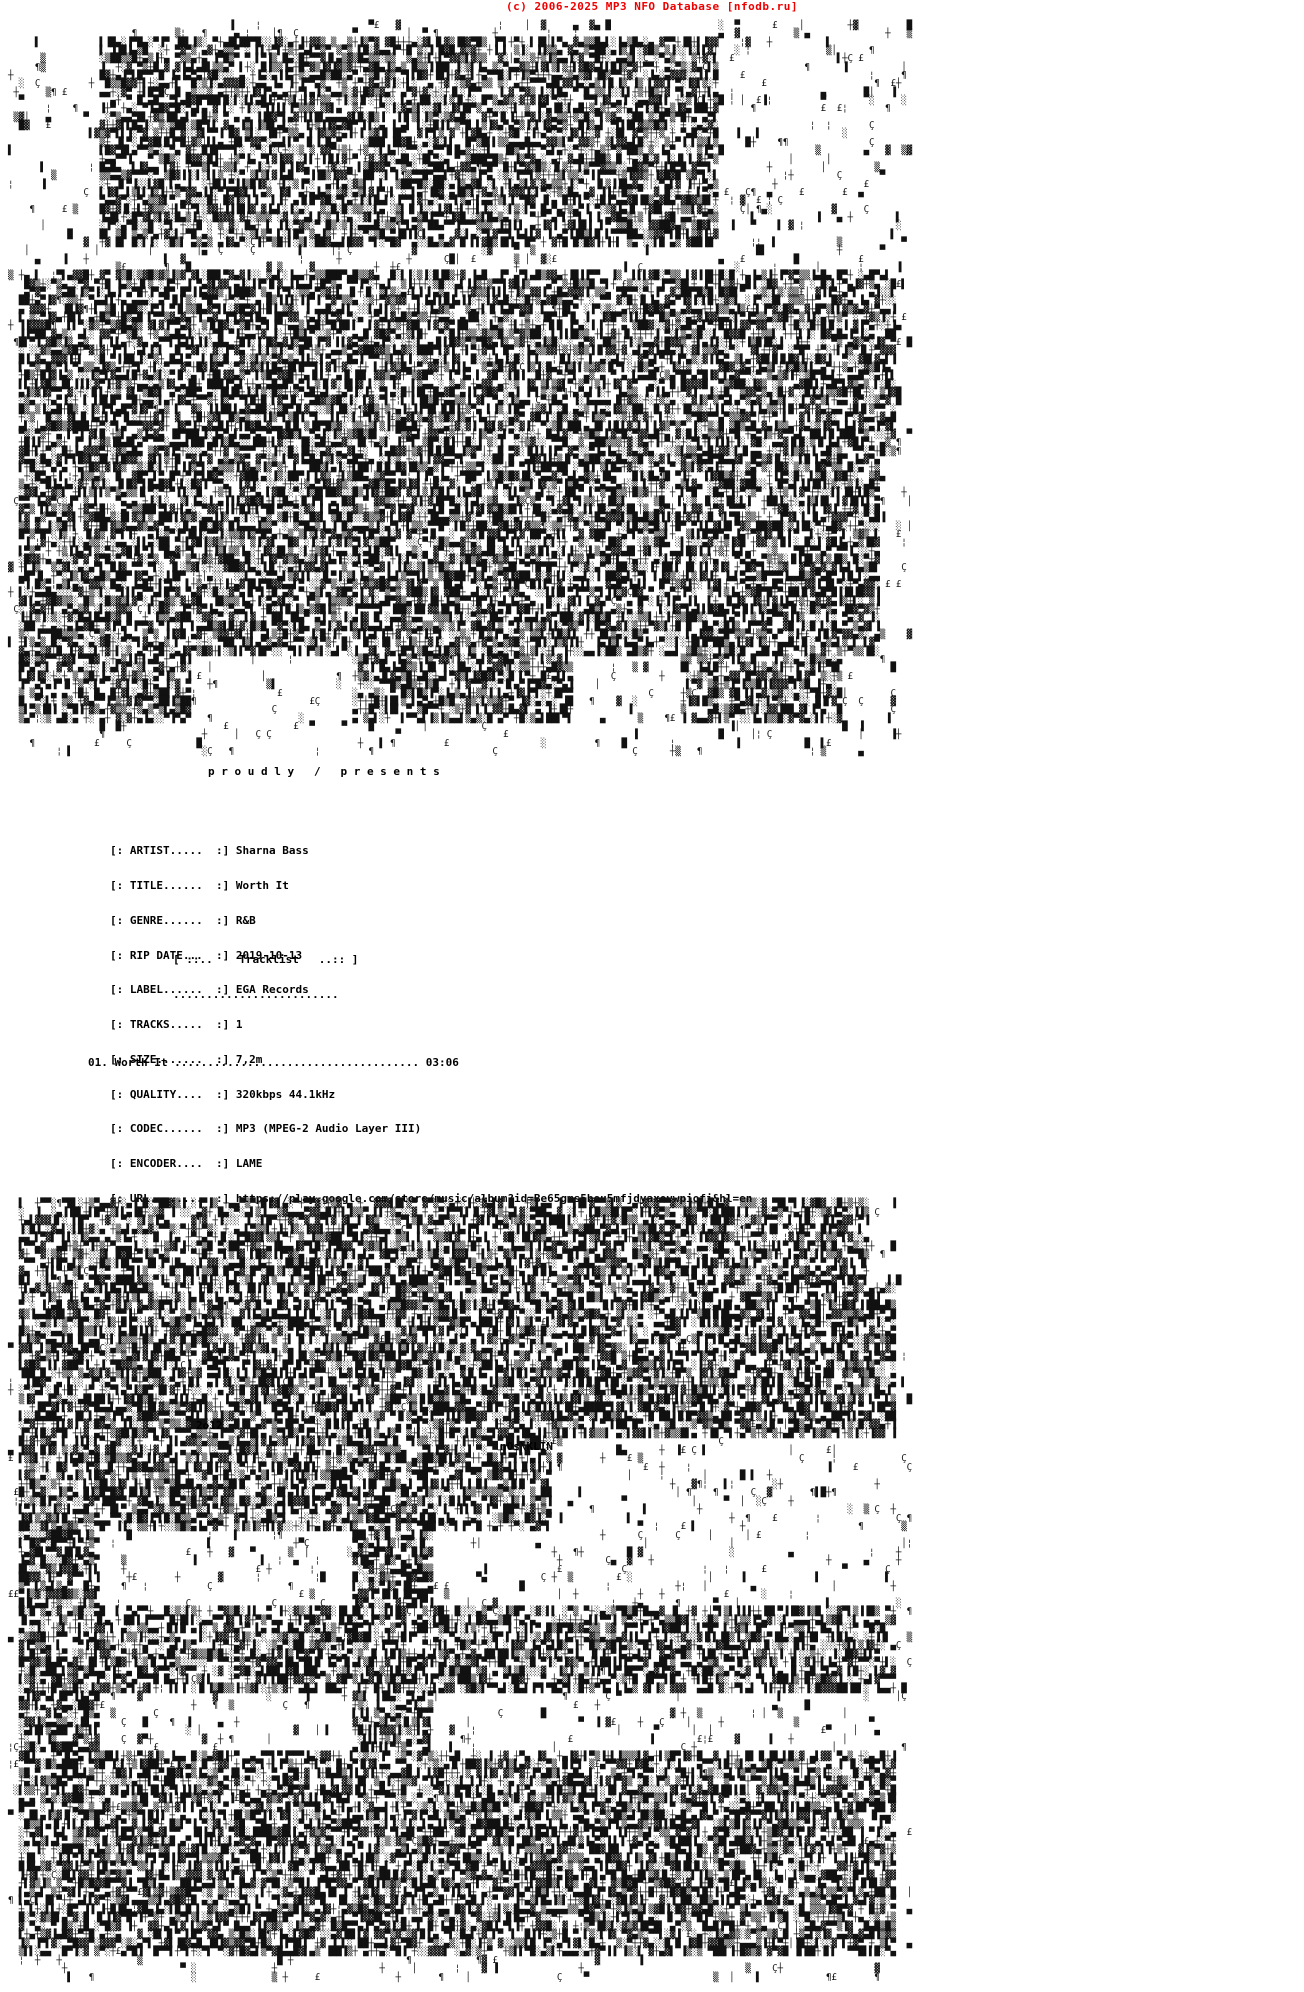 The width and height of the screenshot is (1304, 1992). What do you see at coordinates (249, 1164) in the screenshot?
I see `field-encoder-value: LAME` at bounding box center [249, 1164].